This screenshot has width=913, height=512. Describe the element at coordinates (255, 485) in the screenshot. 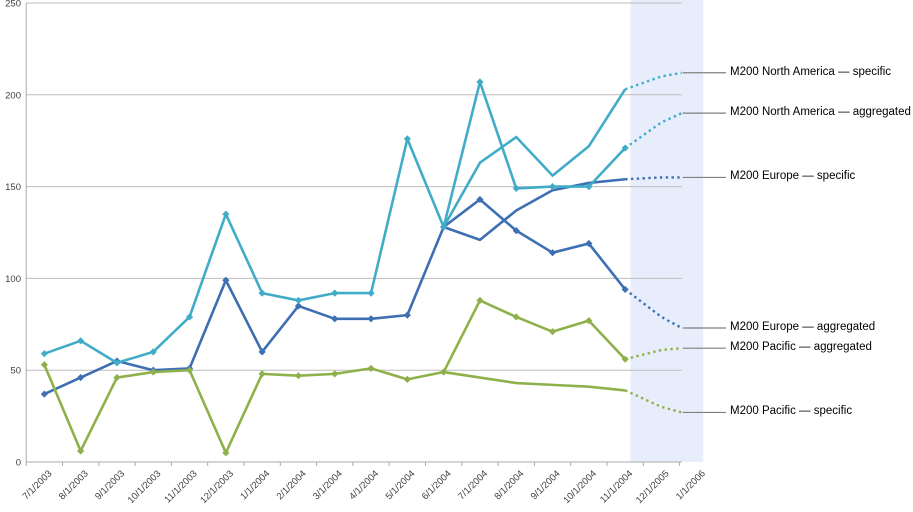

I see `x-axis-tick-label: 1/1/2004` at that location.